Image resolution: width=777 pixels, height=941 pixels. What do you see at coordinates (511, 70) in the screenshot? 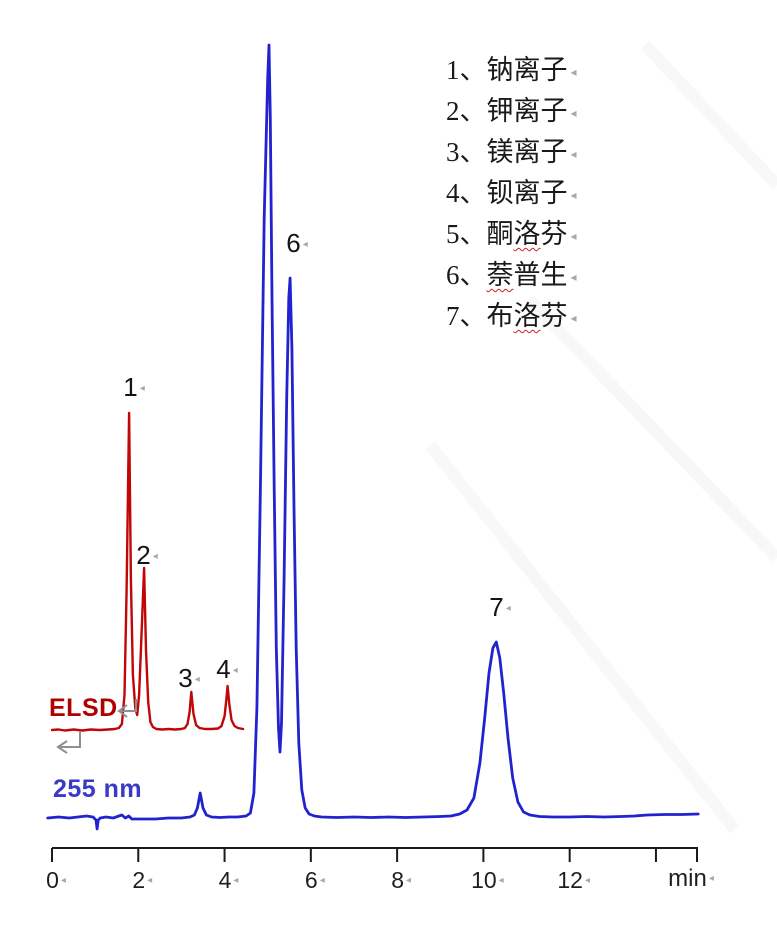
I see `legend-item-1: 1、钠离子 ◂` at bounding box center [511, 70].